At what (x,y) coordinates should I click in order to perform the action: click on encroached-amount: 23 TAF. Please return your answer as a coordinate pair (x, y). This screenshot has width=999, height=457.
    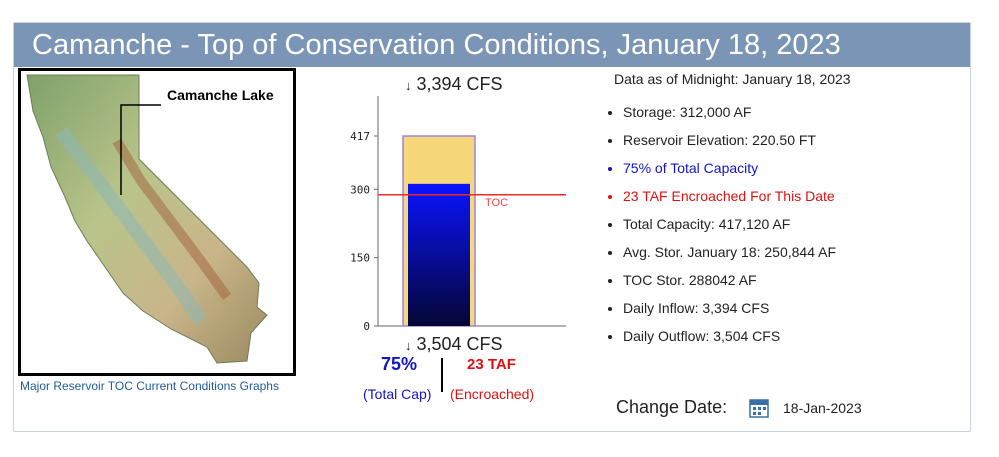
    Looking at the image, I should click on (491, 364).